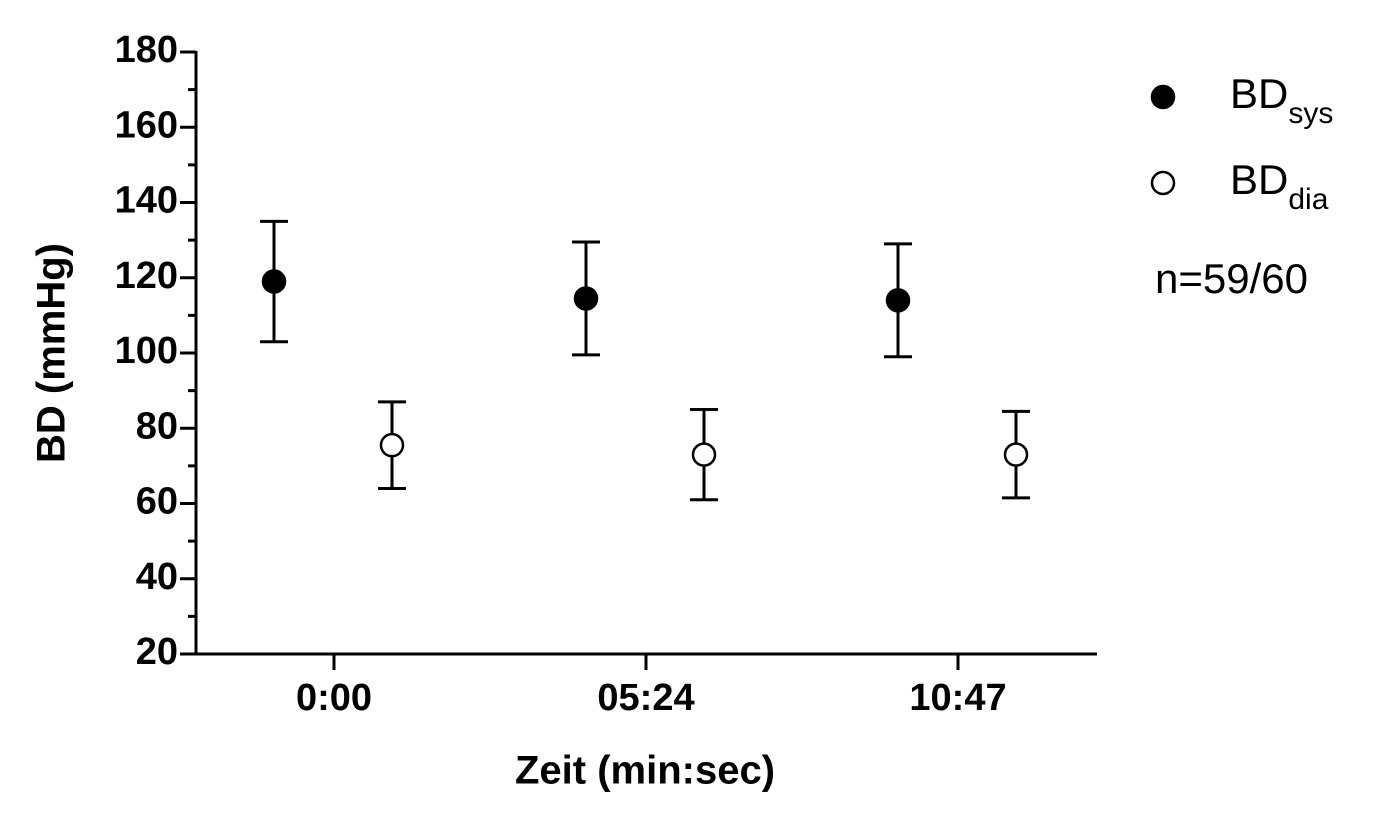 This screenshot has width=1388, height=826. Describe the element at coordinates (957, 698) in the screenshot. I see `x-tick-label: 10:47` at that location.